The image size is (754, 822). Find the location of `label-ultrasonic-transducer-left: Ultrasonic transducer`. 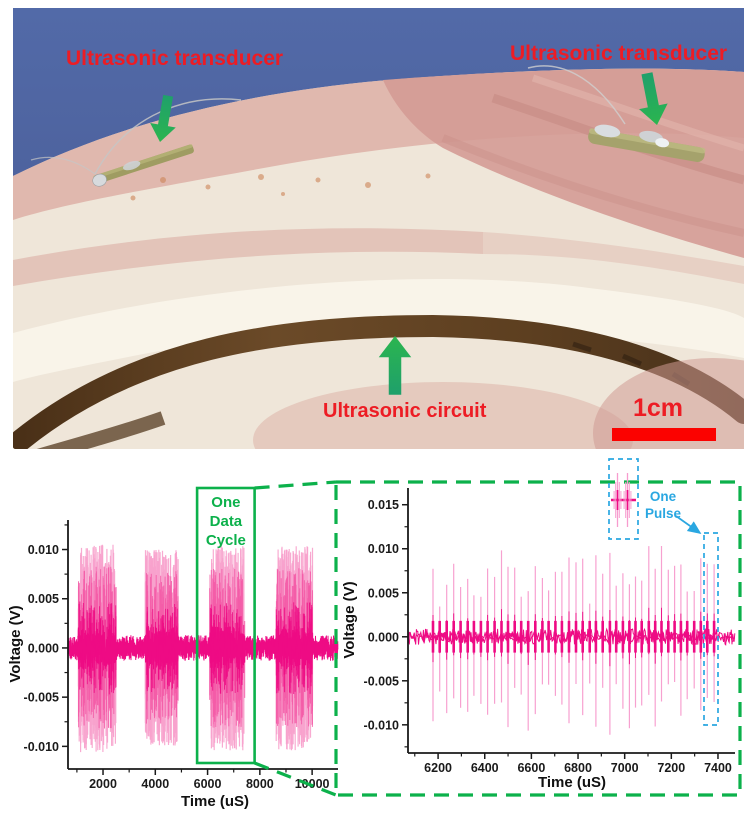

label-ultrasonic-transducer-left: Ultrasonic transducer is located at coordinates (175, 58).